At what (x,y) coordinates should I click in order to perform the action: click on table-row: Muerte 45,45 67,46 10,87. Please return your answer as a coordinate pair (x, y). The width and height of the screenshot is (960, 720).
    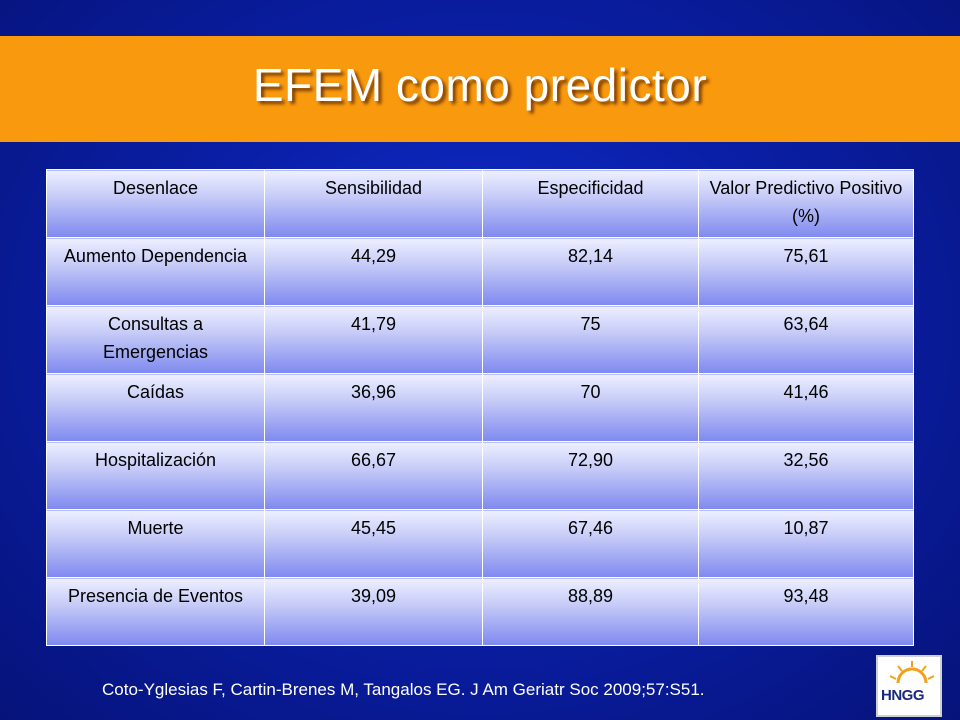
    Looking at the image, I should click on (480, 543).